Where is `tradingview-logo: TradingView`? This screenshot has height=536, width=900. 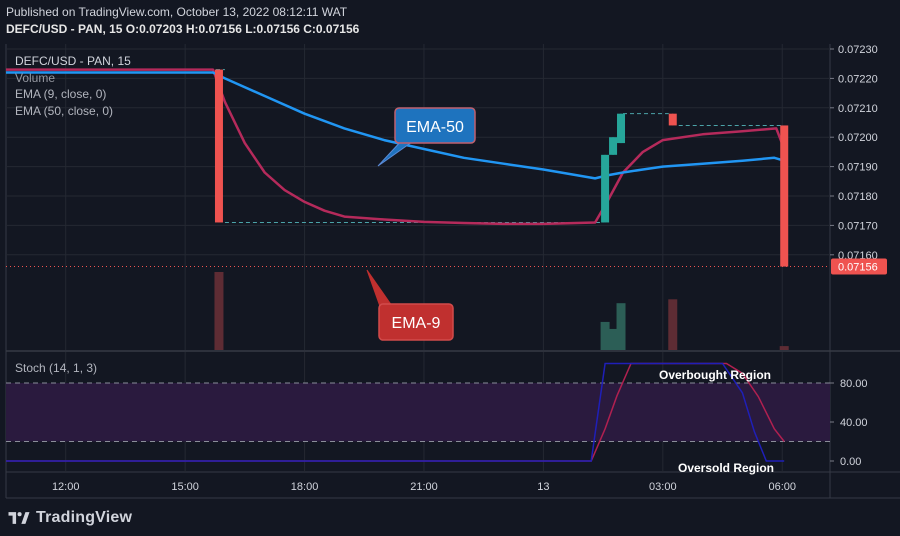 tradingview-logo: TradingView is located at coordinates (70, 518).